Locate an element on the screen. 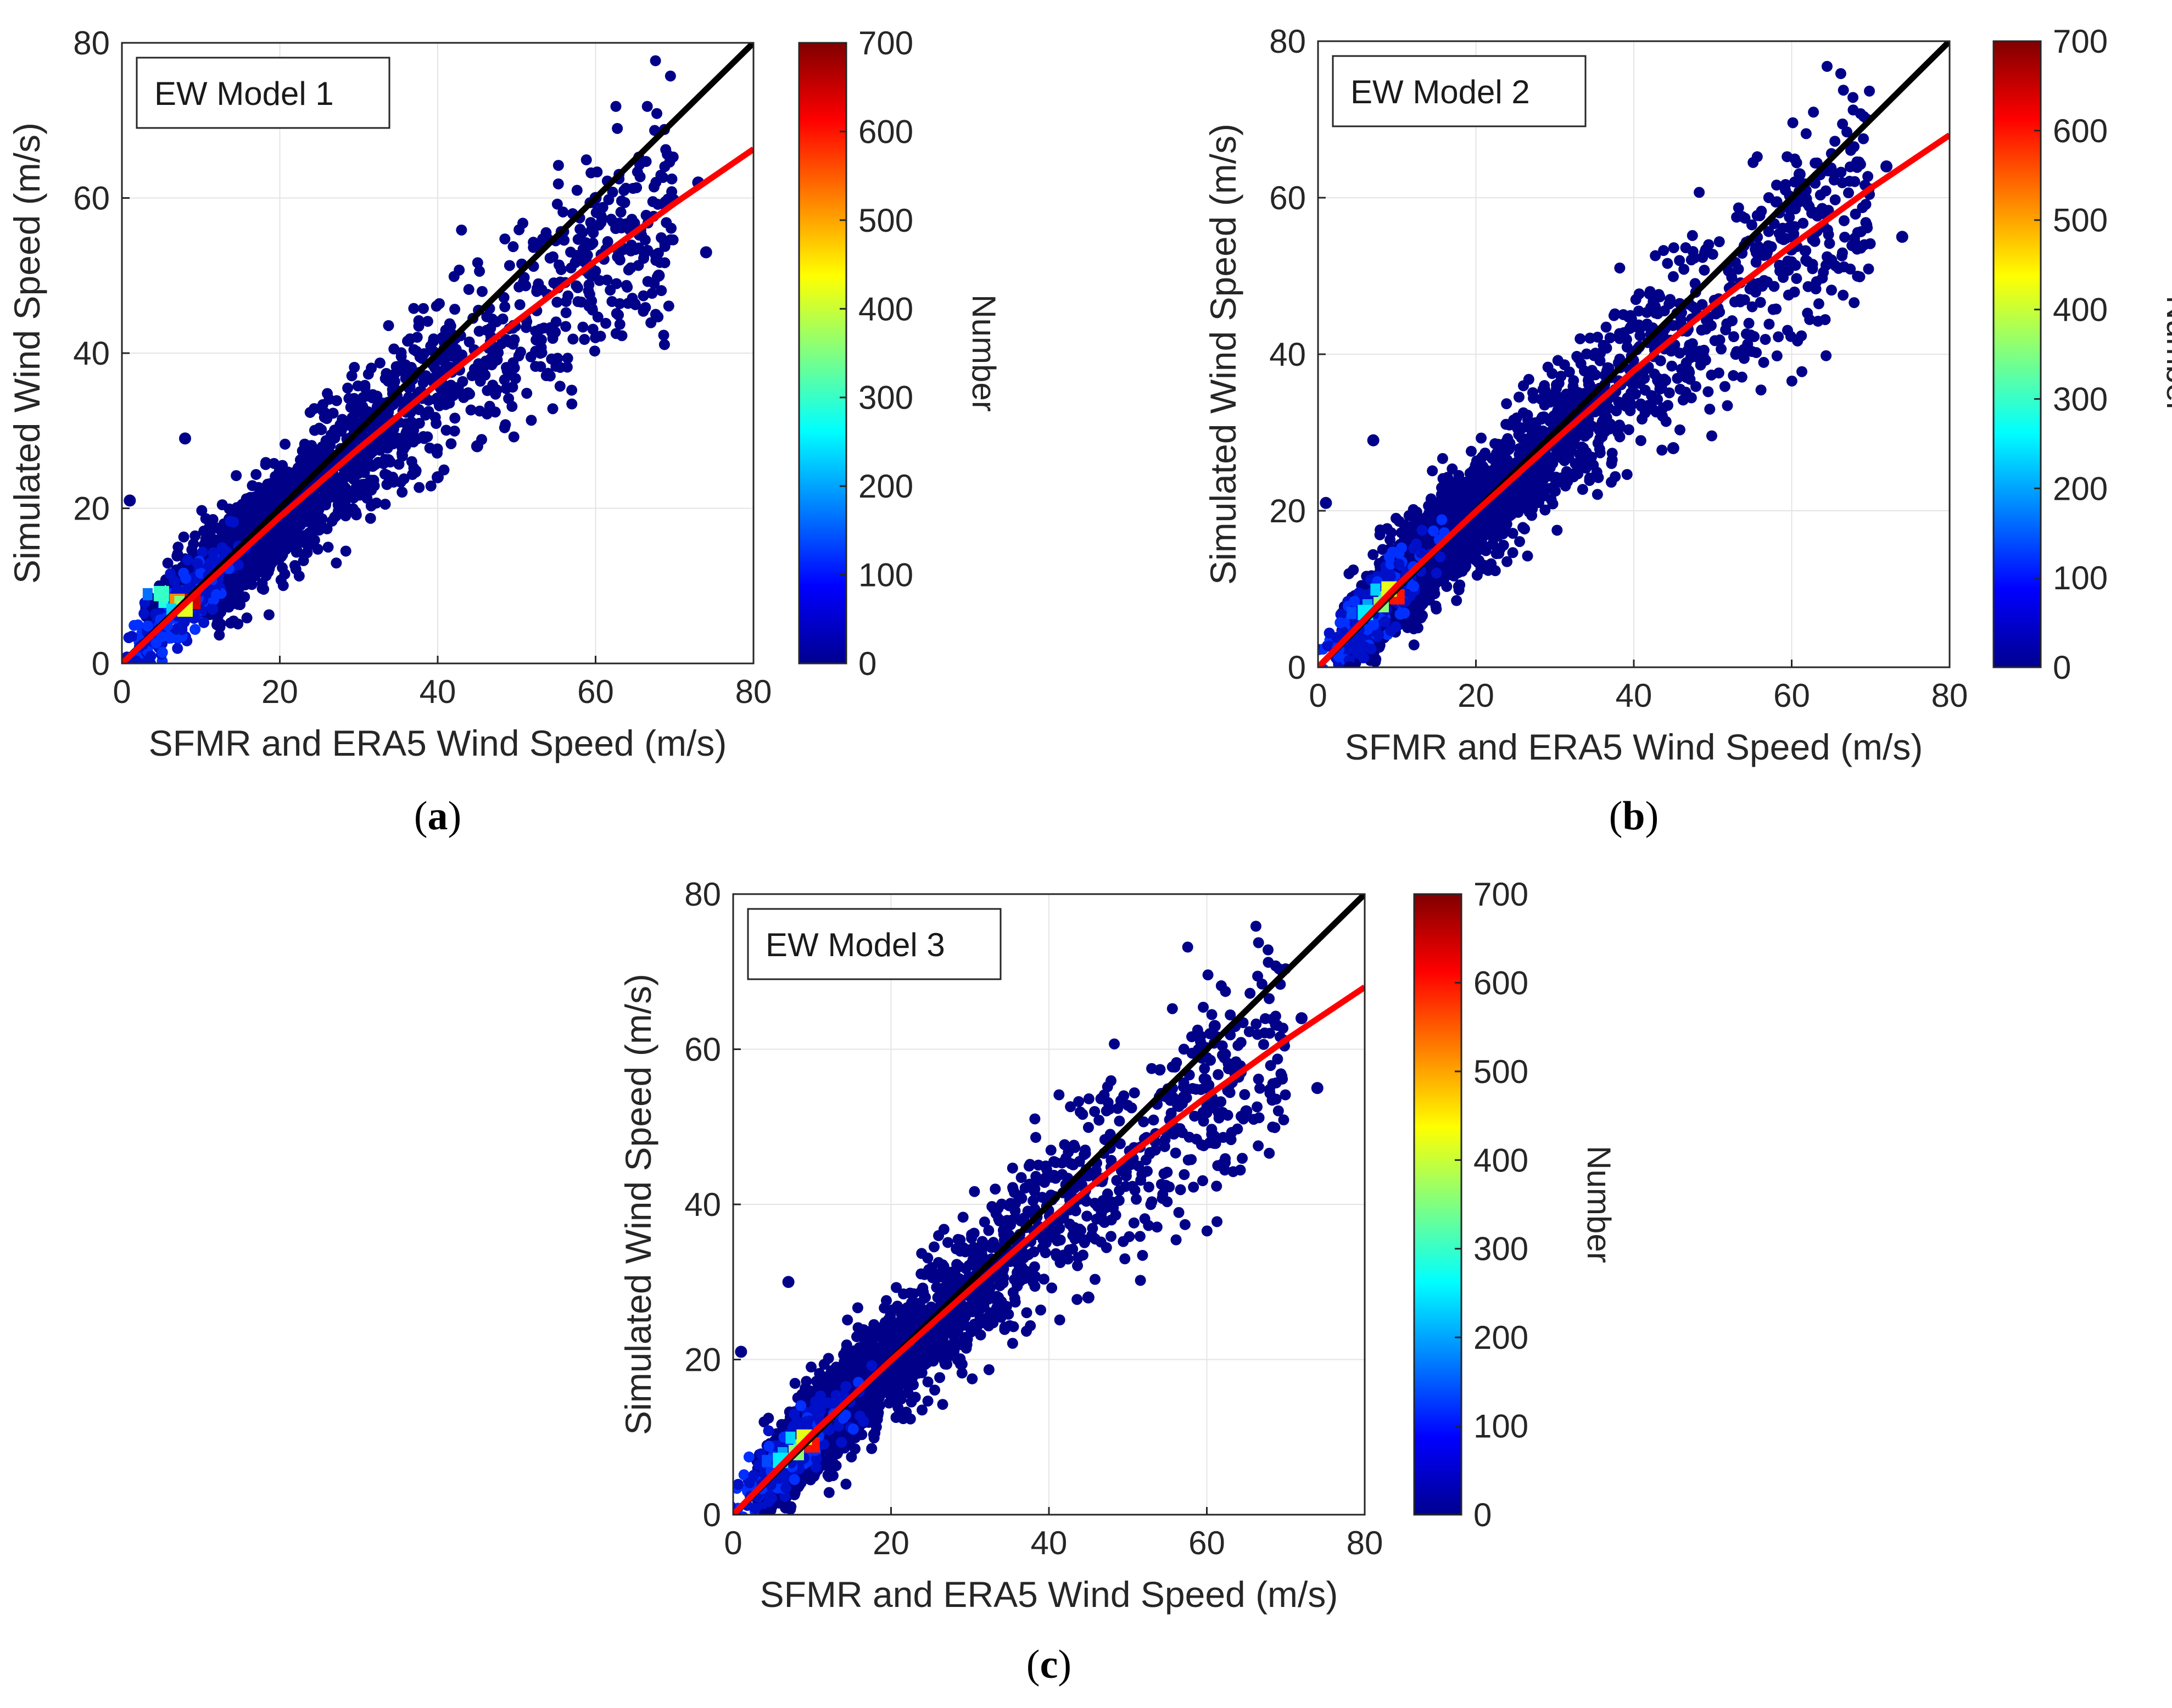 The image size is (2172, 1708). model-label: EW Model 1 is located at coordinates (244, 93).